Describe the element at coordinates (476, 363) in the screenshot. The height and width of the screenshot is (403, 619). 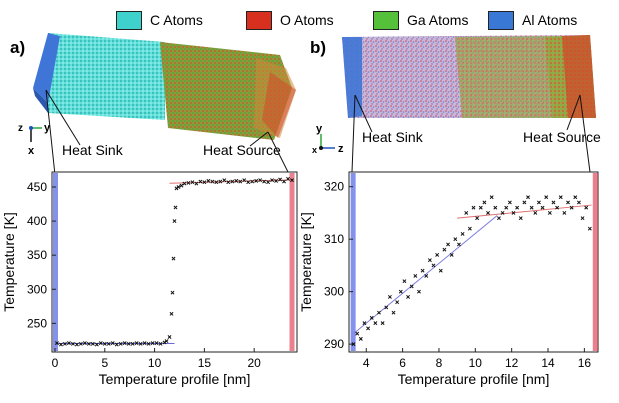
I see `x-tick-label: 10` at that location.